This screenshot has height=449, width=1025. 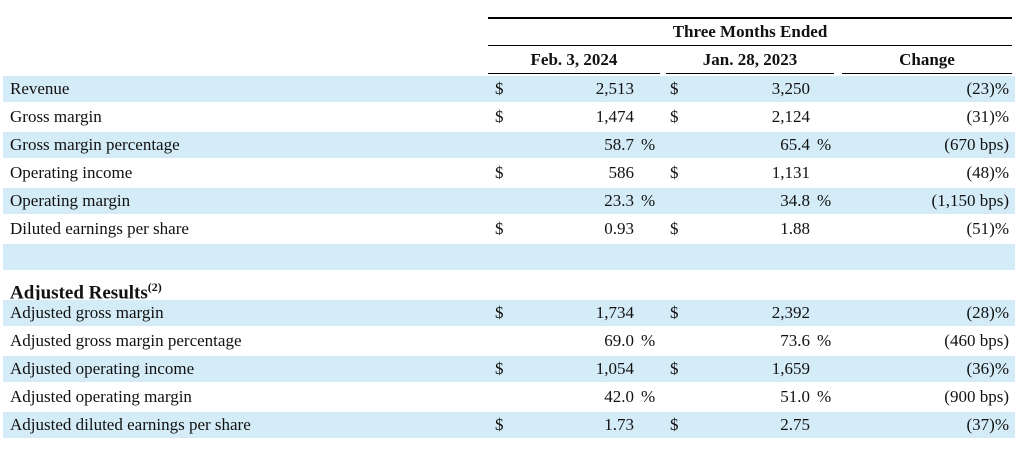 What do you see at coordinates (795, 396) in the screenshot?
I see `value: 51.0` at bounding box center [795, 396].